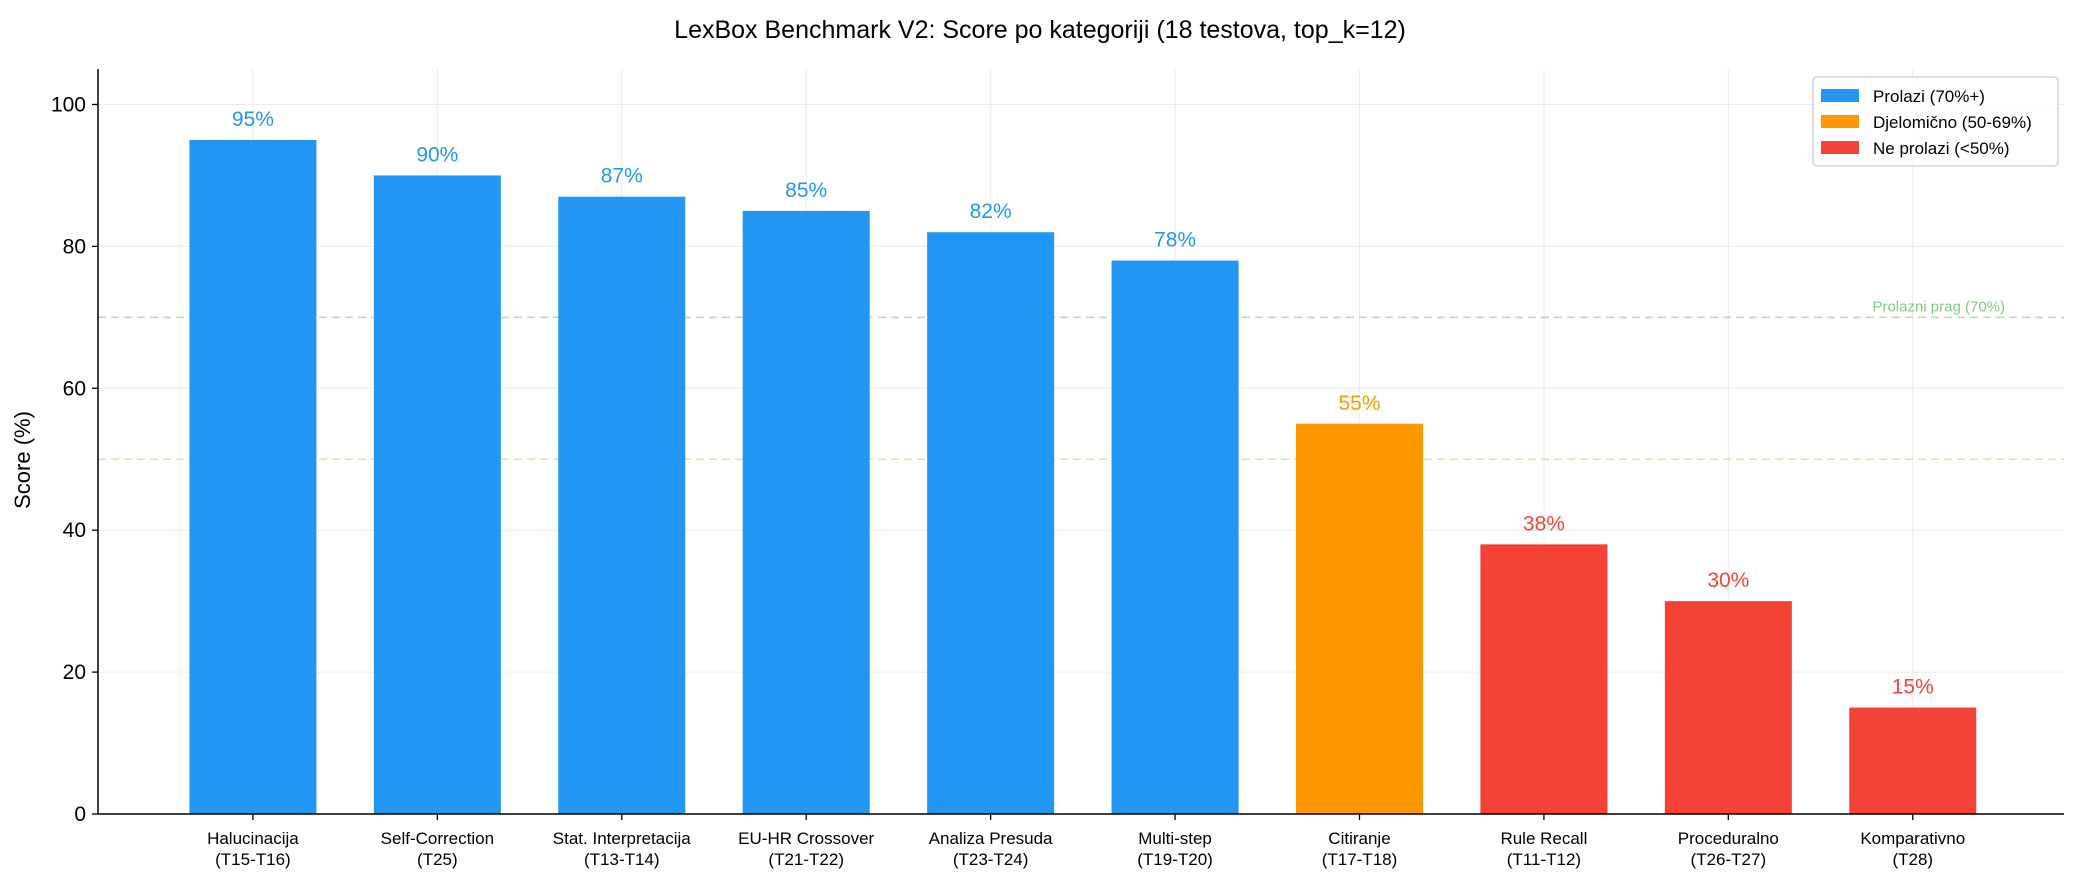  What do you see at coordinates (1728, 838) in the screenshot?
I see `x-tick-label: Proceduralno` at bounding box center [1728, 838].